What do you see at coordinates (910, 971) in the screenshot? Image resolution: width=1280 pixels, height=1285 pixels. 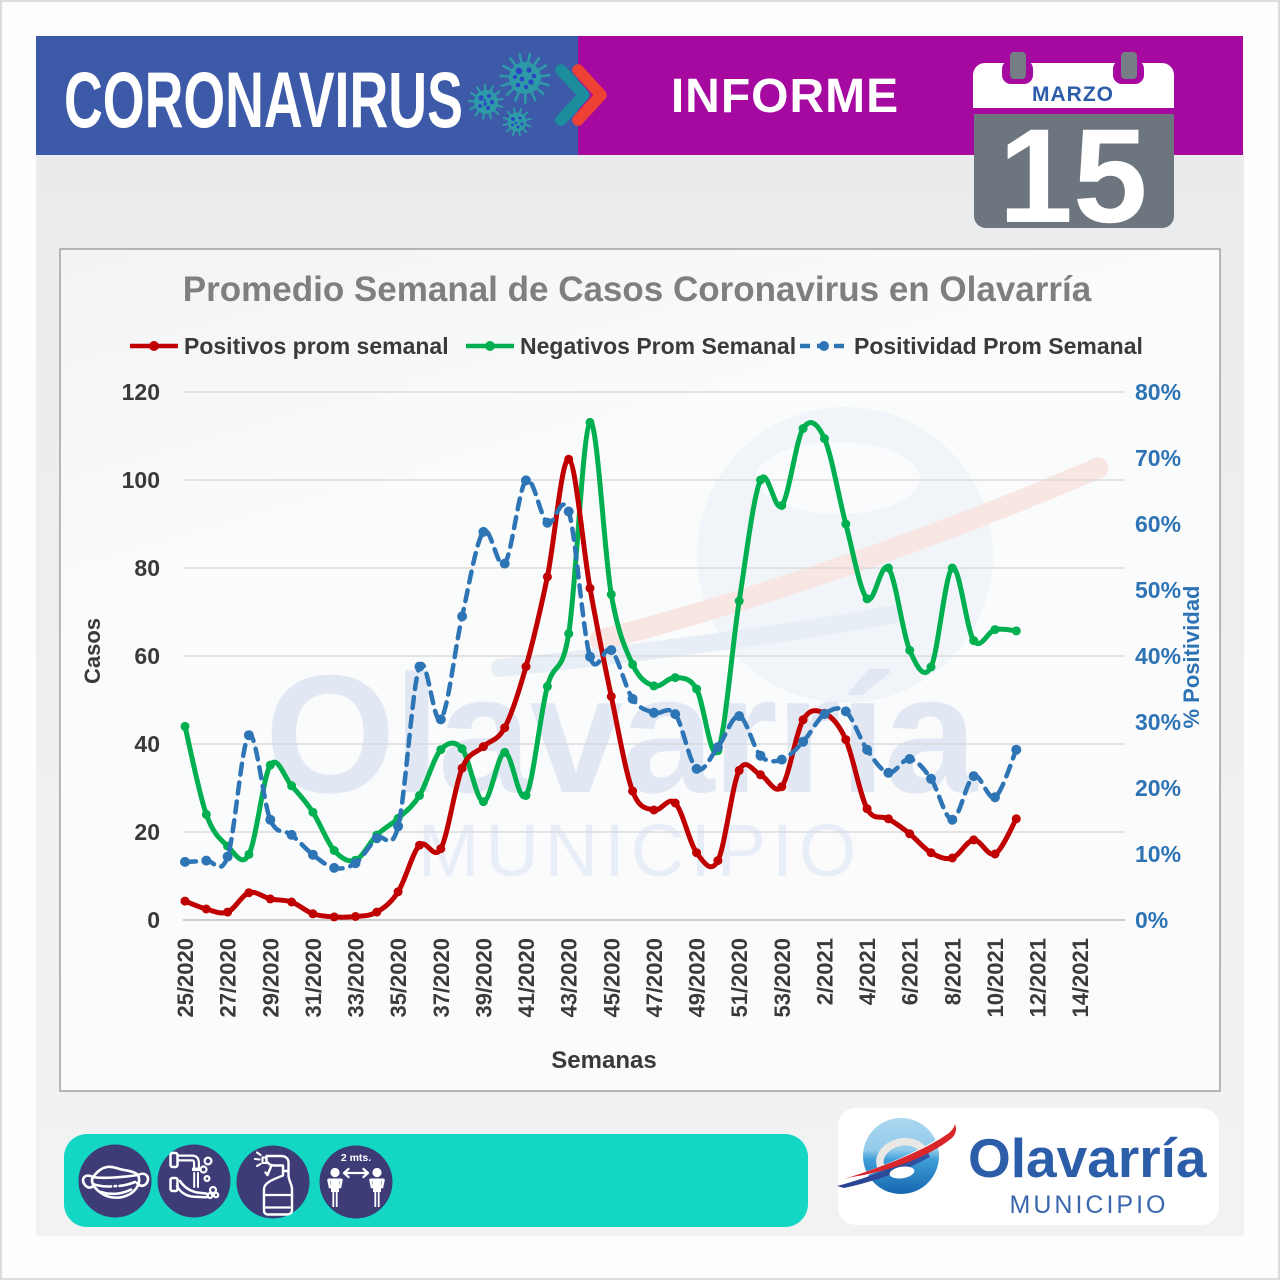 I see `svg-text: 6/2021` at bounding box center [910, 971].